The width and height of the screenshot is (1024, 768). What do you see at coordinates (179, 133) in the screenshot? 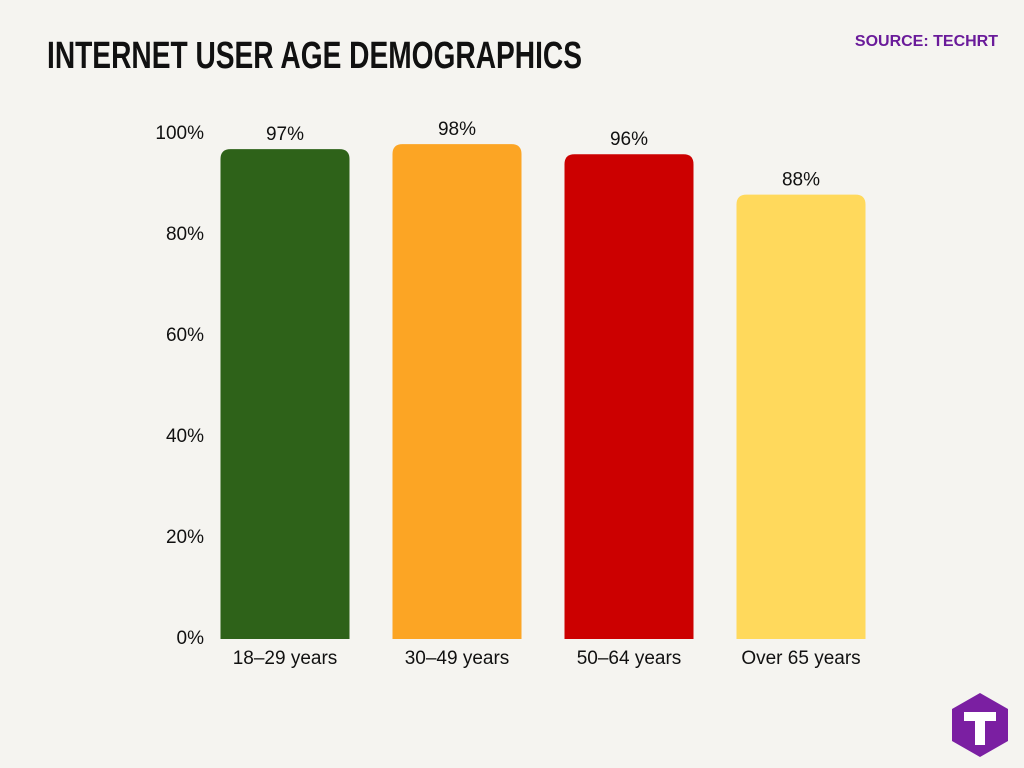
I see `y-tick-label: 100%` at bounding box center [179, 133].